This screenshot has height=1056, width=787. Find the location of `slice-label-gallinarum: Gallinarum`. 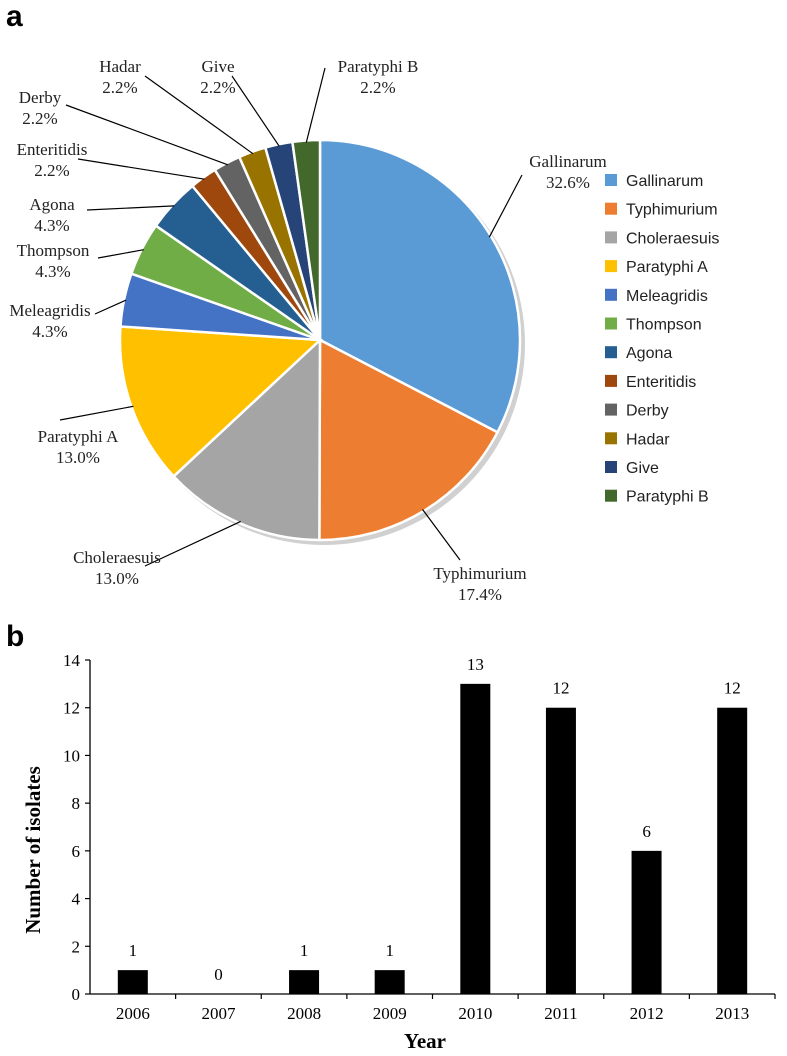

slice-label-gallinarum: Gallinarum is located at coordinates (567, 161).